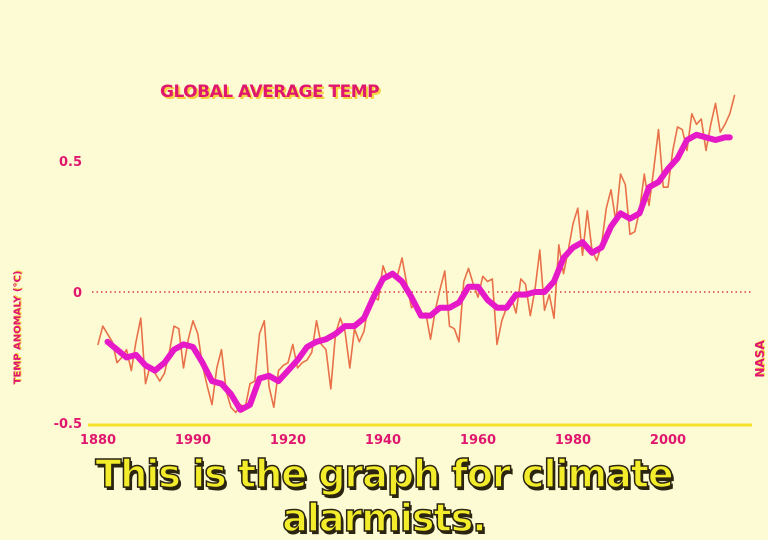 The height and width of the screenshot is (540, 768). What do you see at coordinates (383, 440) in the screenshot?
I see `x-tick-label: 1940` at bounding box center [383, 440].